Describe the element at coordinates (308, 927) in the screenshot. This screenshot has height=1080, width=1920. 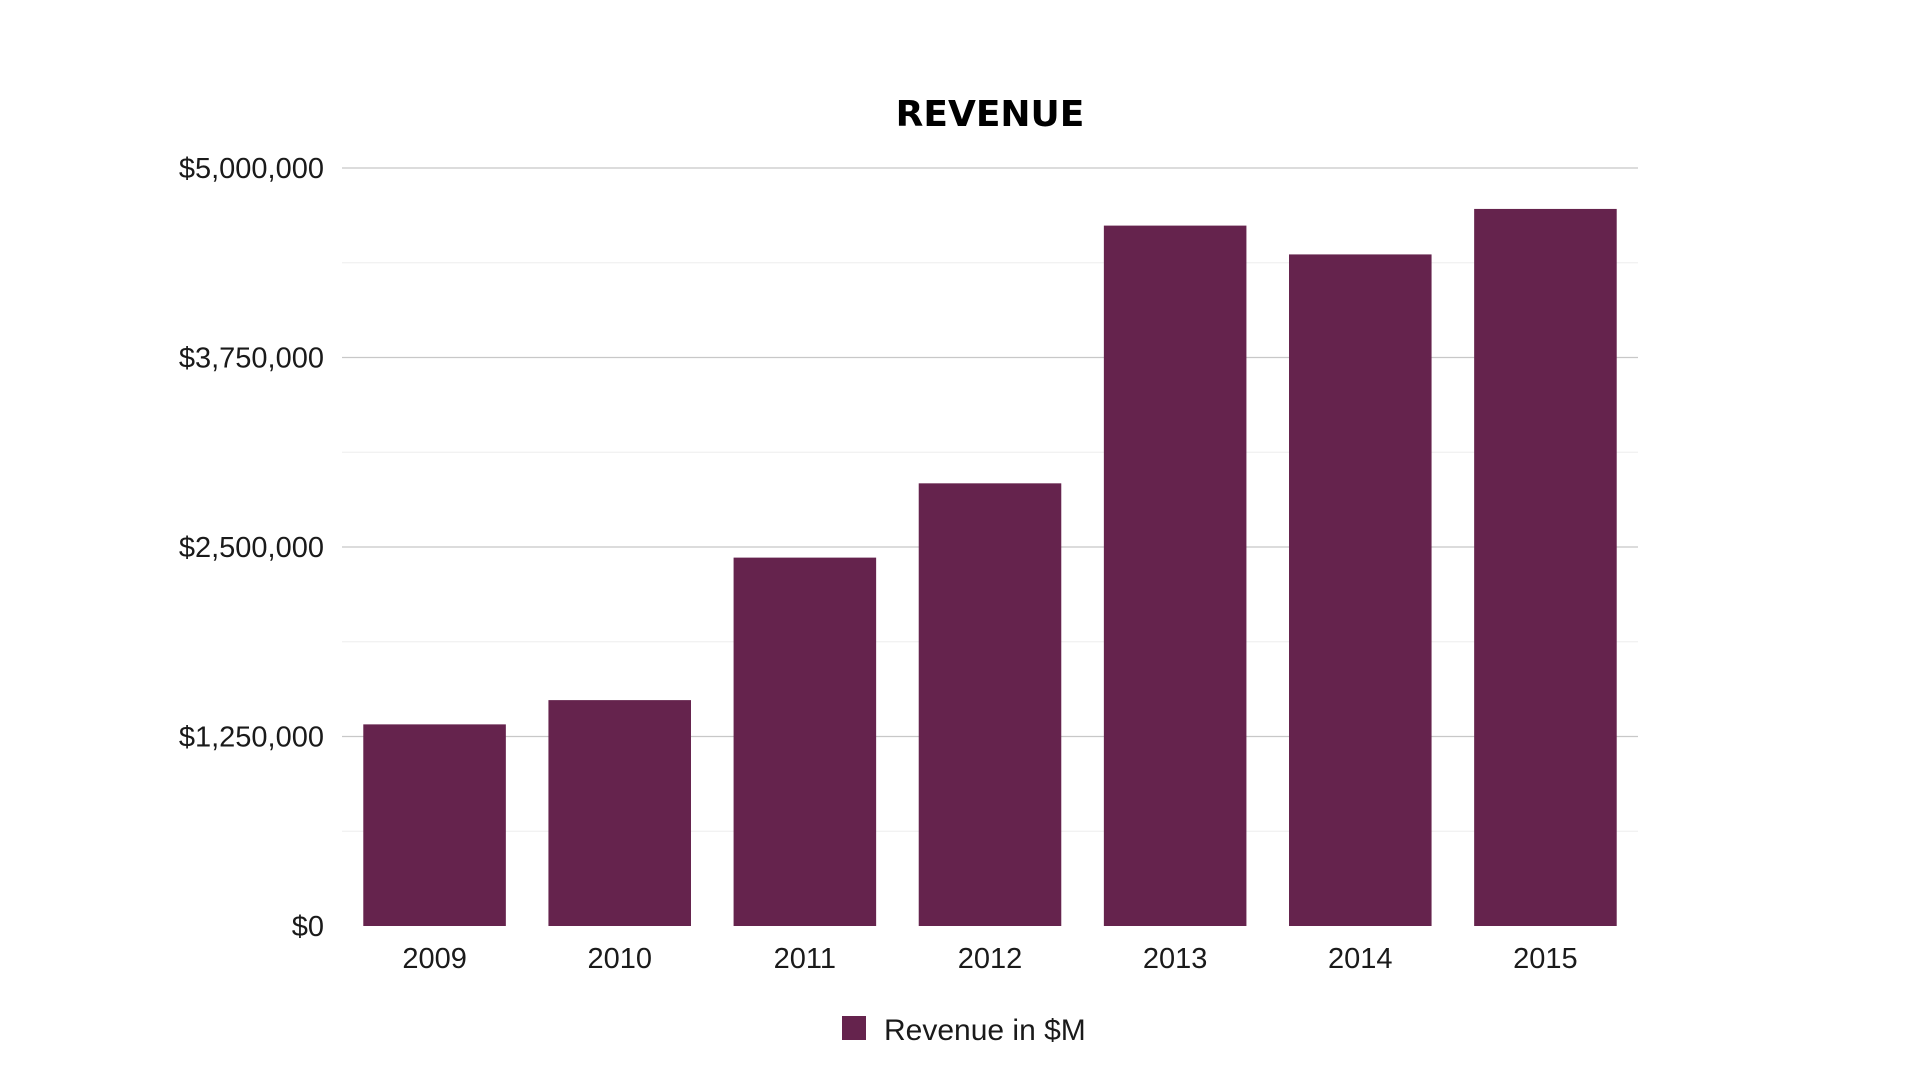
I see `y-tick-label: $0` at that location.